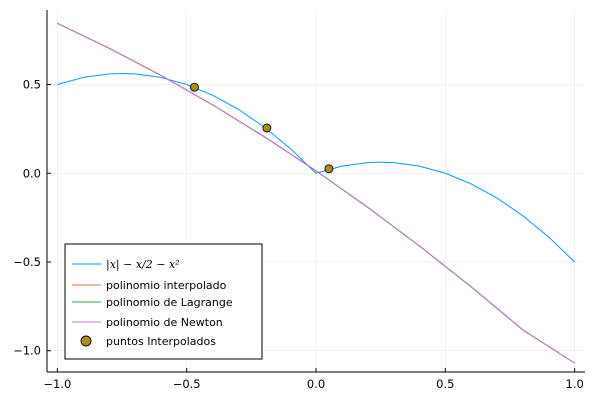 The height and width of the screenshot is (400, 600). I want to click on legend-label-0: |x| − x/2 − x², so click(143, 265).